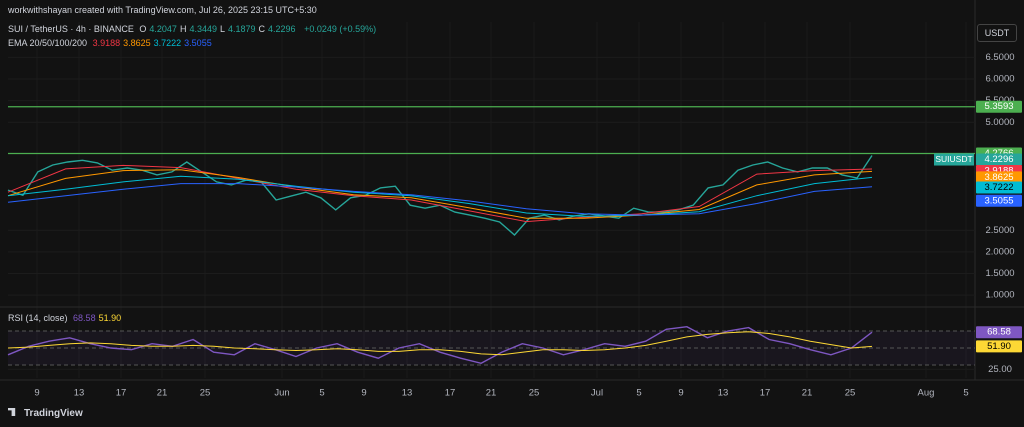  What do you see at coordinates (999, 251) in the screenshot?
I see `y-tick-label: 2.0000` at bounding box center [999, 251].